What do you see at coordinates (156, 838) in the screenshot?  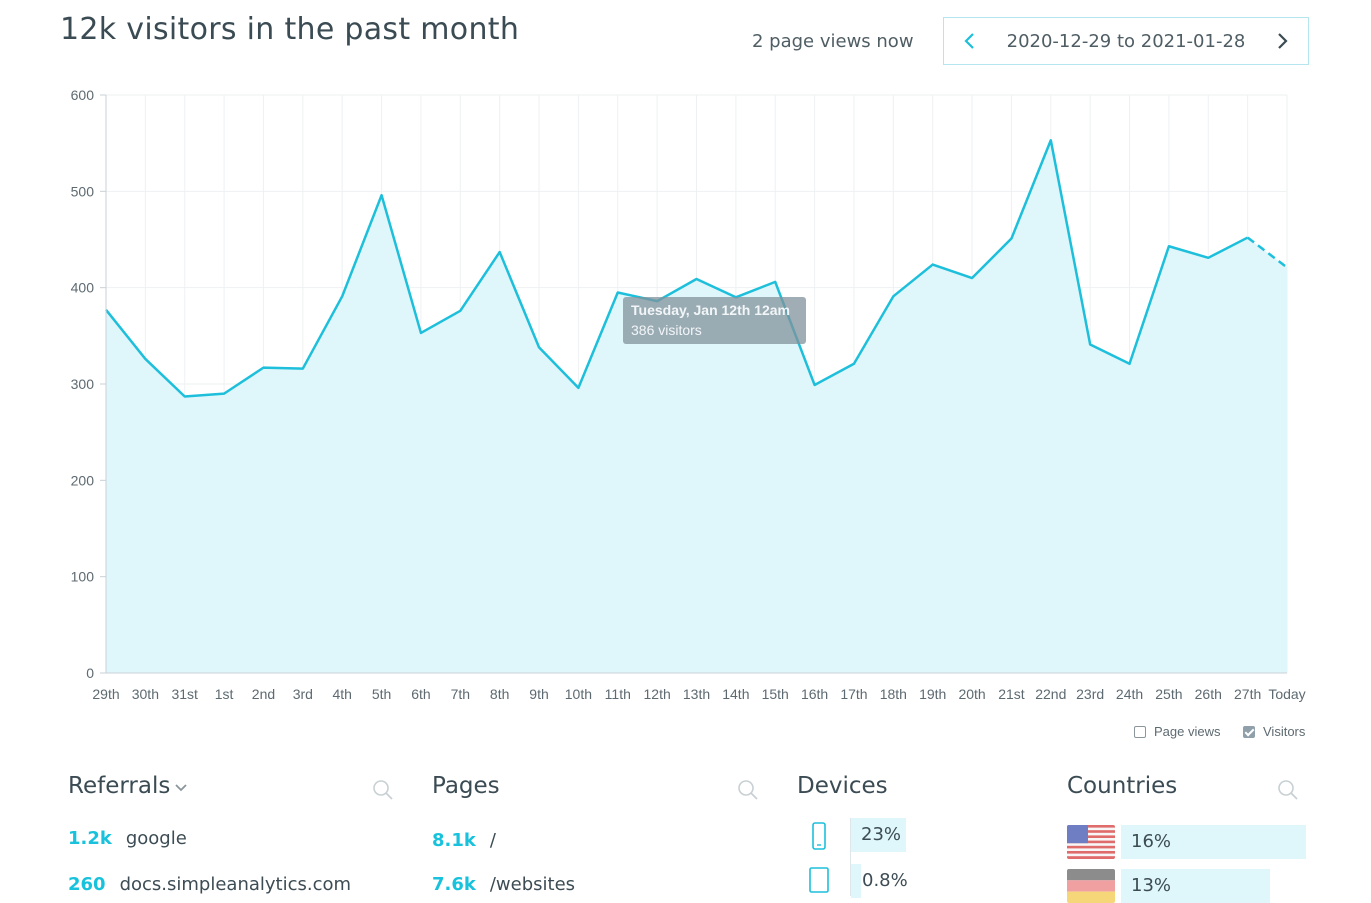 I see `referral-label: google` at bounding box center [156, 838].